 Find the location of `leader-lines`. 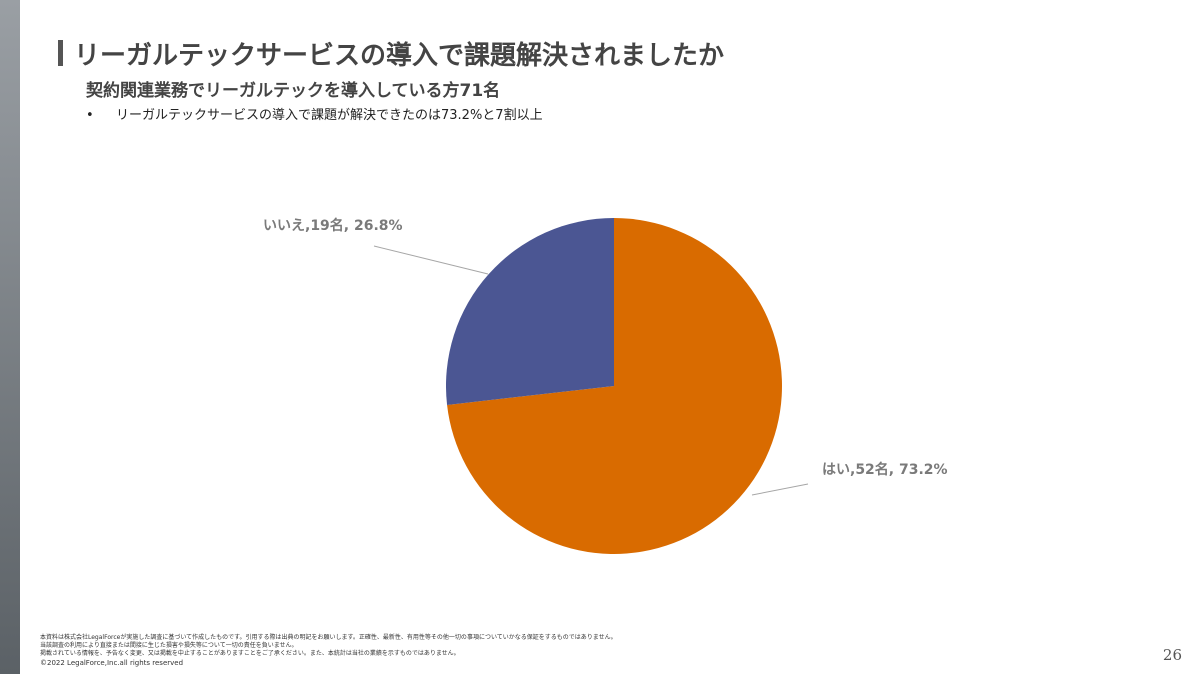

leader-lines is located at coordinates (591, 370).